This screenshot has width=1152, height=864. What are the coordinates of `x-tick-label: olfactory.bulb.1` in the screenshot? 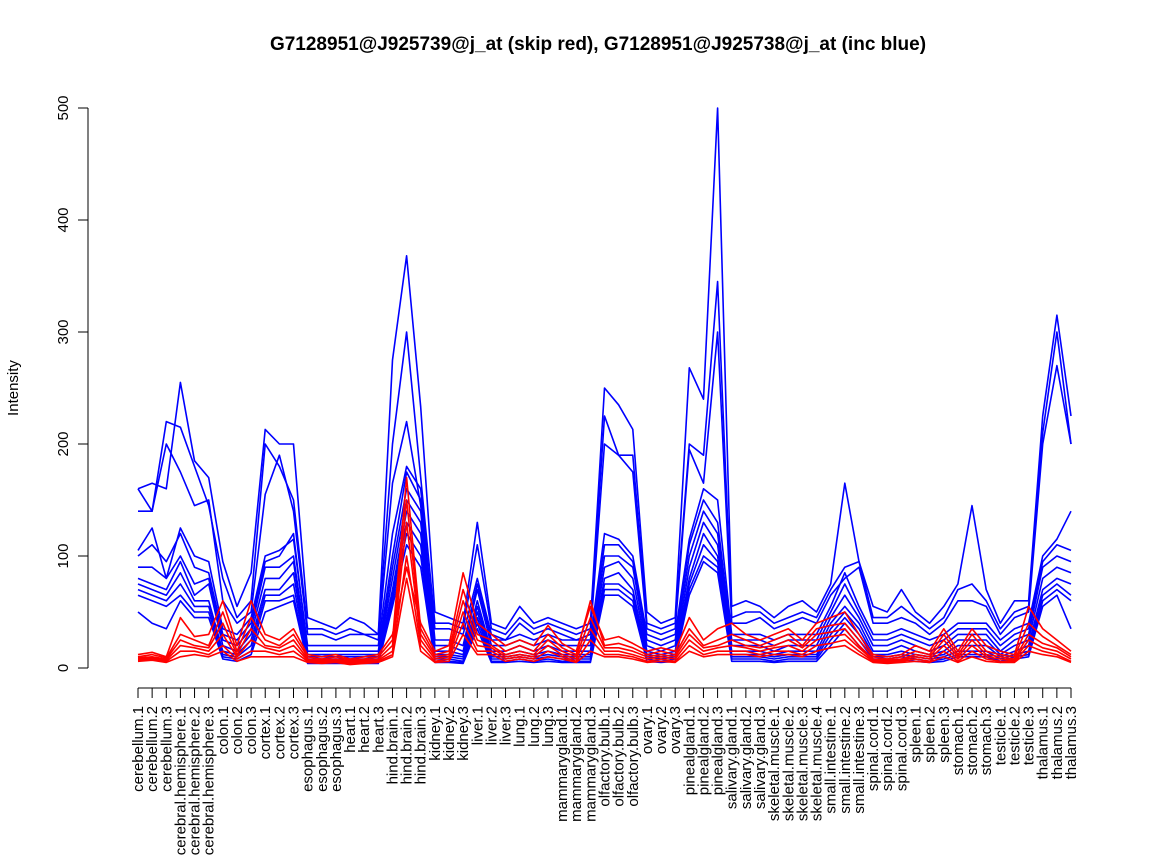 It's located at (605, 756).